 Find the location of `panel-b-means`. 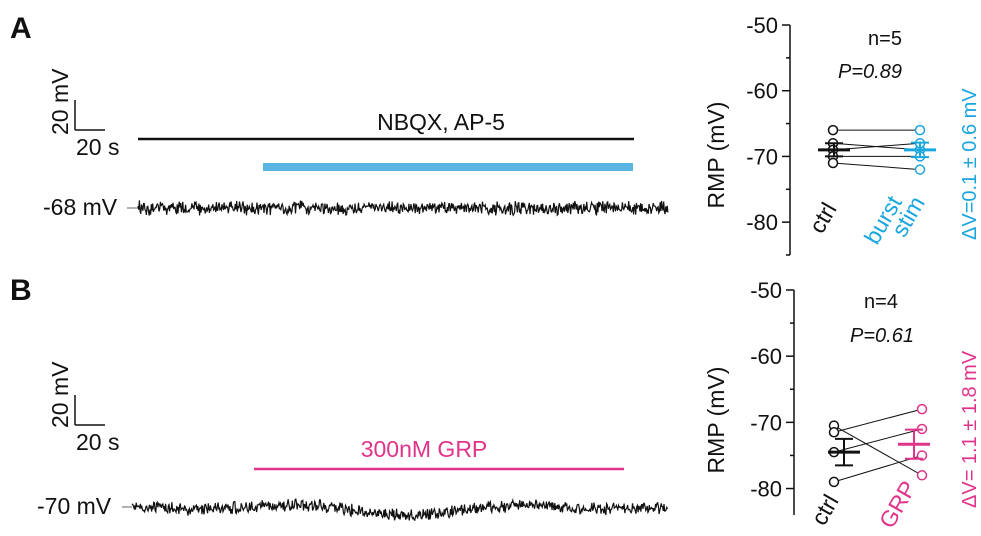

panel-b-means is located at coordinates (879, 447).